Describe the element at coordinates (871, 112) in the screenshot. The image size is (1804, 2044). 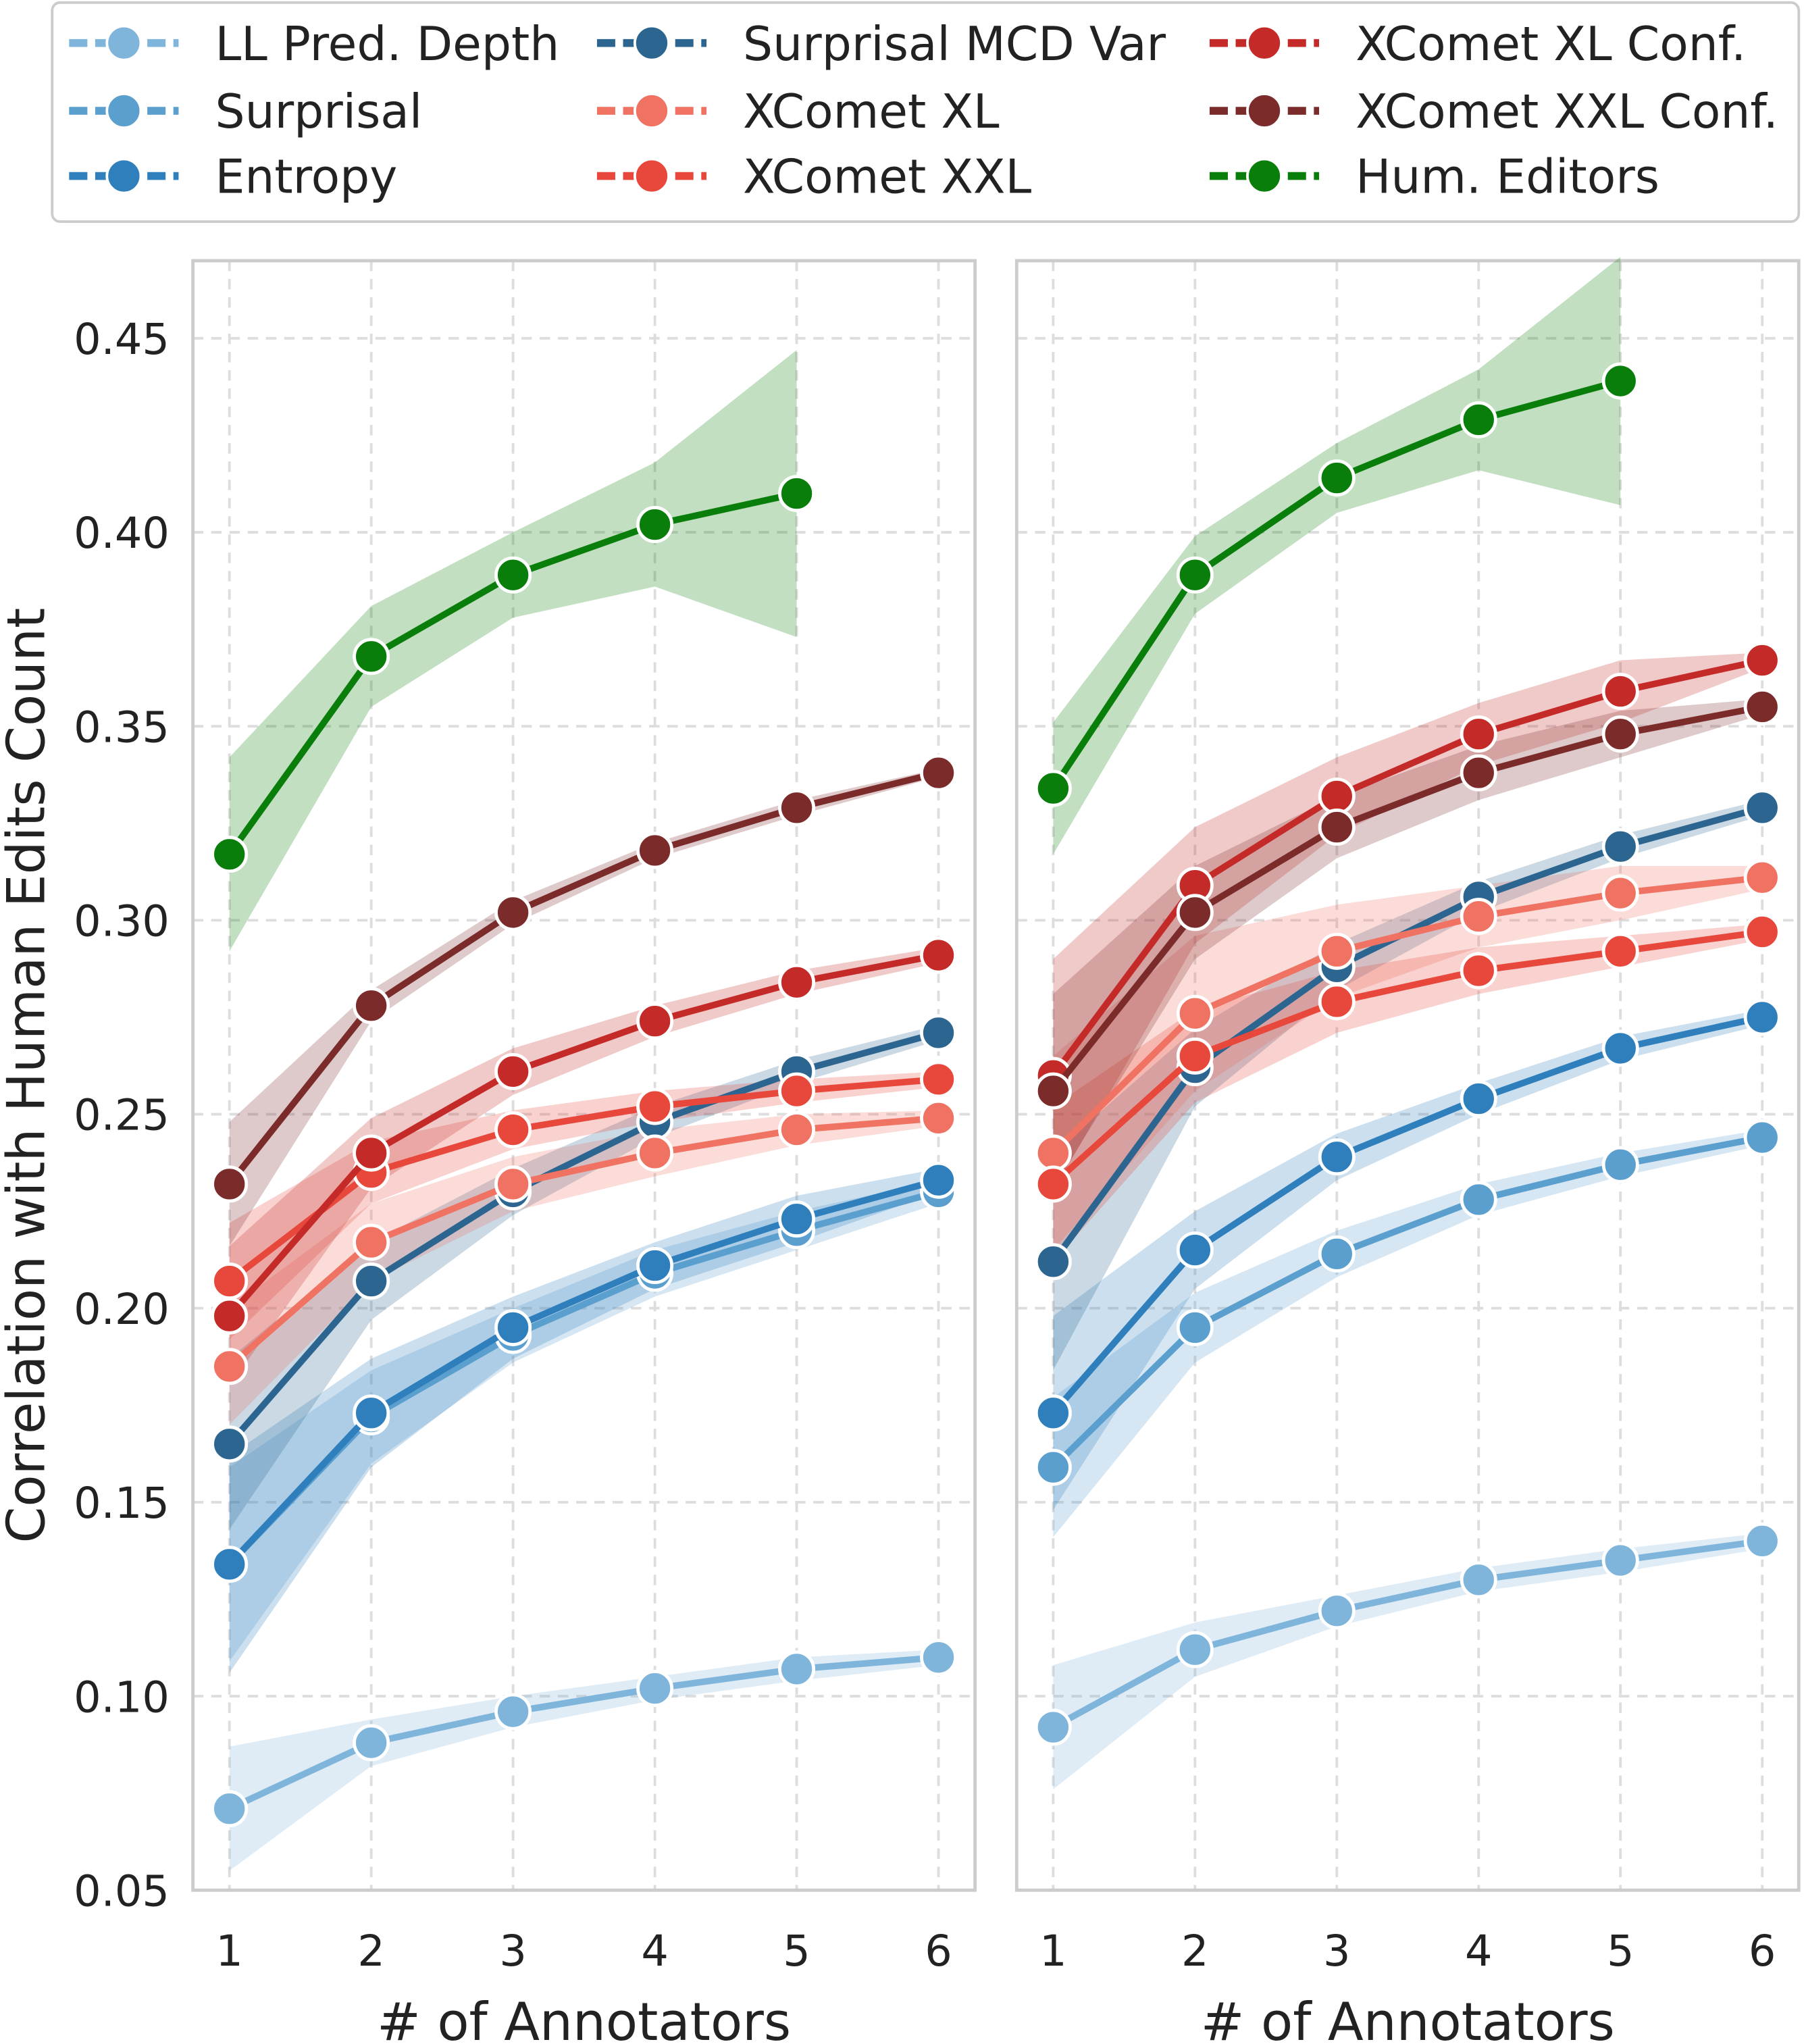
I see `legend-label-xcomet-xl: XComet XL` at that location.